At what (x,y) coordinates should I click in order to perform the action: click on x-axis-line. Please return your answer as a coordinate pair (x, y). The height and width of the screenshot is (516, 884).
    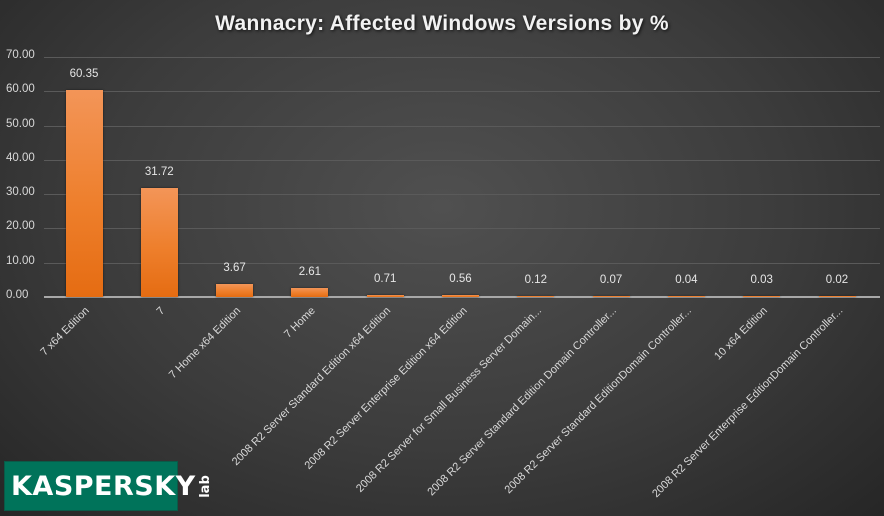
    Looking at the image, I should click on (462, 297).